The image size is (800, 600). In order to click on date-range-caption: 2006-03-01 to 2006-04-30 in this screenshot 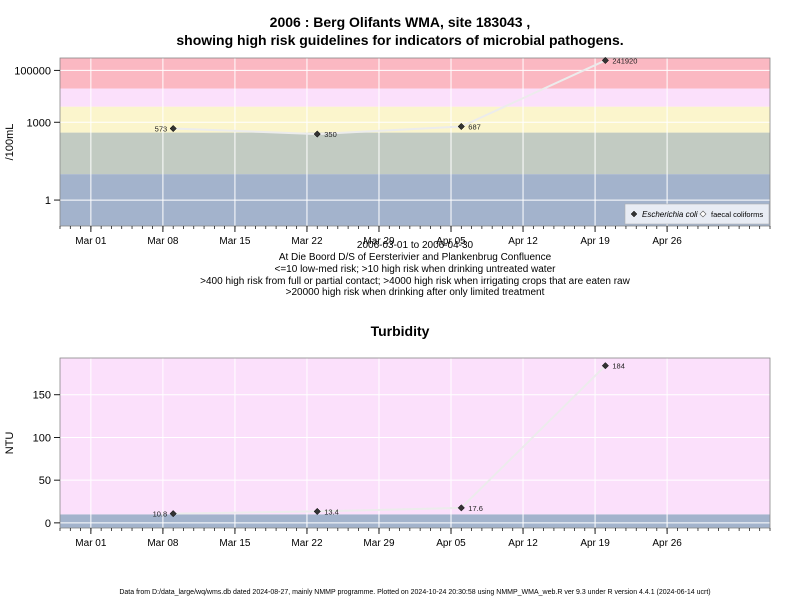, I will do `click(415, 245)`.